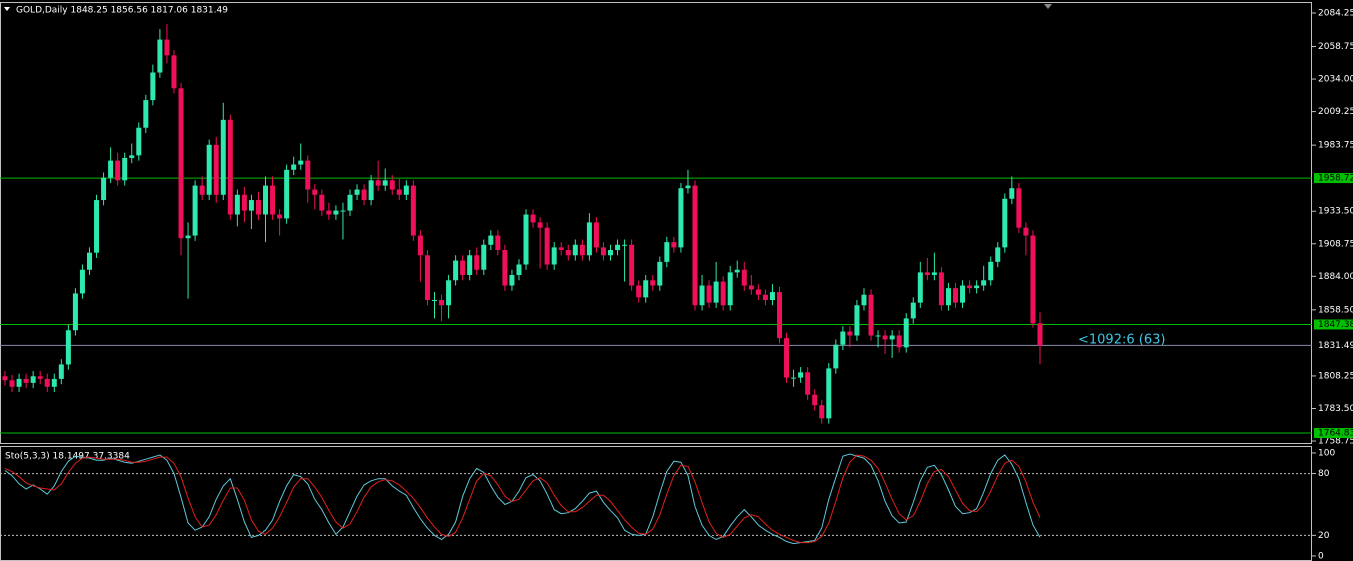  What do you see at coordinates (1335, 146) in the screenshot?
I see `y-tick-label: 1983.75` at bounding box center [1335, 146].